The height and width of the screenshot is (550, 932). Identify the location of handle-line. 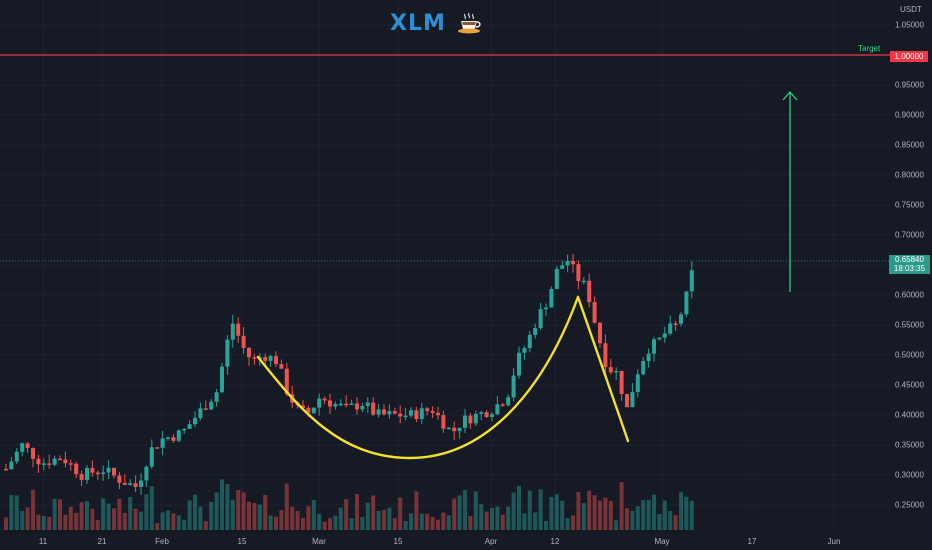
(603, 369).